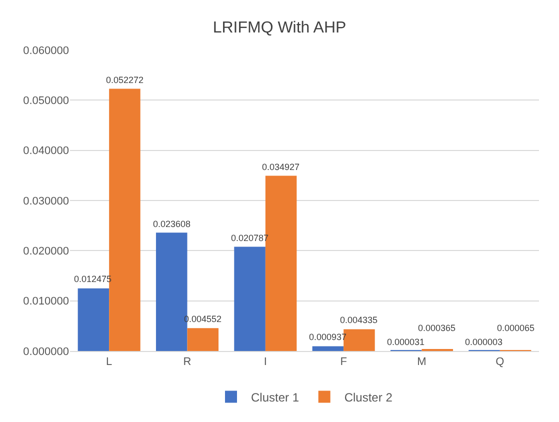 Image resolution: width=559 pixels, height=422 pixels. I want to click on x-tick-label: I, so click(265, 362).